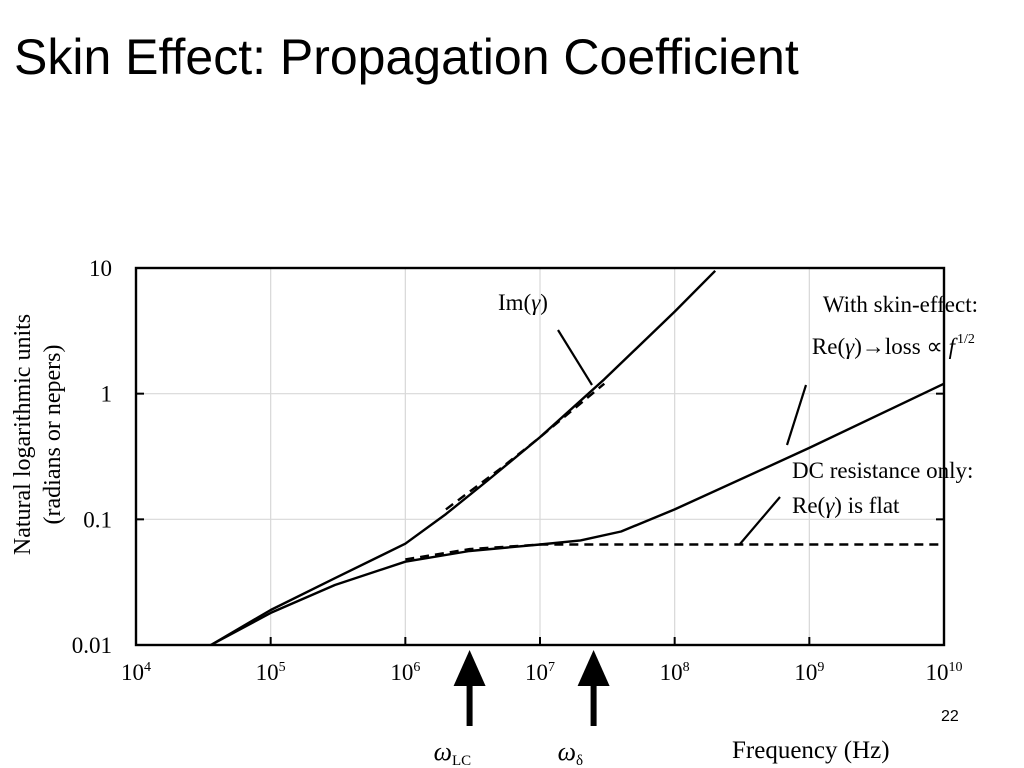  I want to click on x-tick-label-exponent: 7, so click(551, 667).